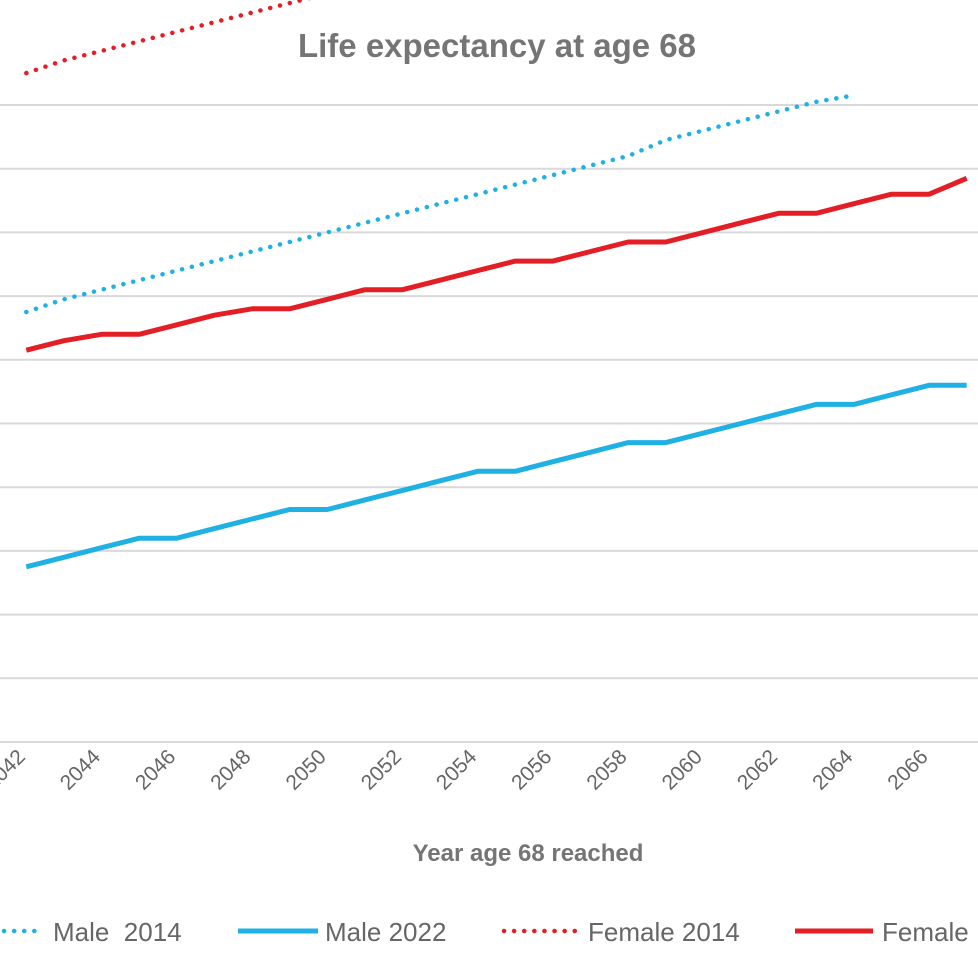  Describe the element at coordinates (925, 932) in the screenshot. I see `legend-label-female-2022: Female` at that location.